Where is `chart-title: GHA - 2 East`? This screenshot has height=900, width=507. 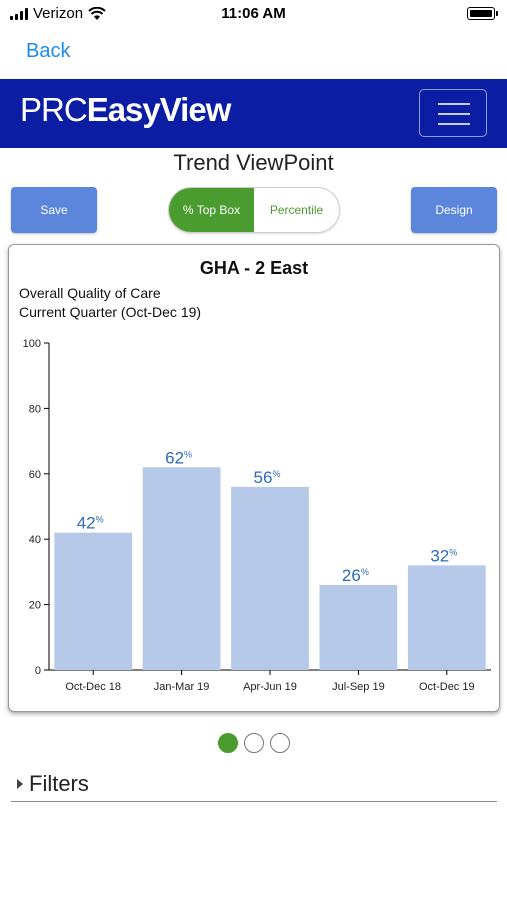
chart-title: GHA - 2 East is located at coordinates (254, 268).